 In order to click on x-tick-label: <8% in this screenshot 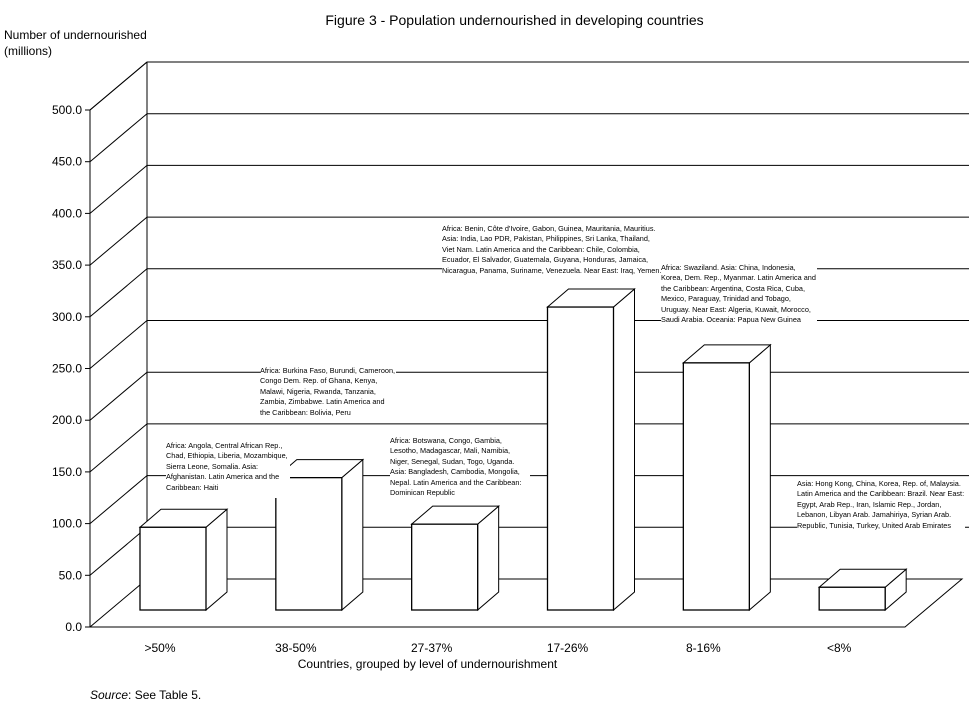, I will do `click(839, 648)`.